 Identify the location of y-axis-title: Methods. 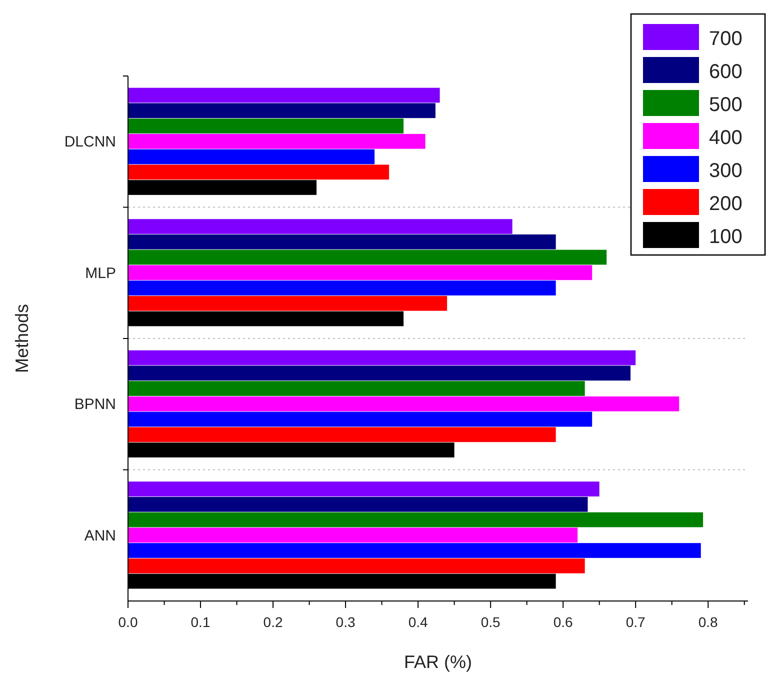
(22, 339).